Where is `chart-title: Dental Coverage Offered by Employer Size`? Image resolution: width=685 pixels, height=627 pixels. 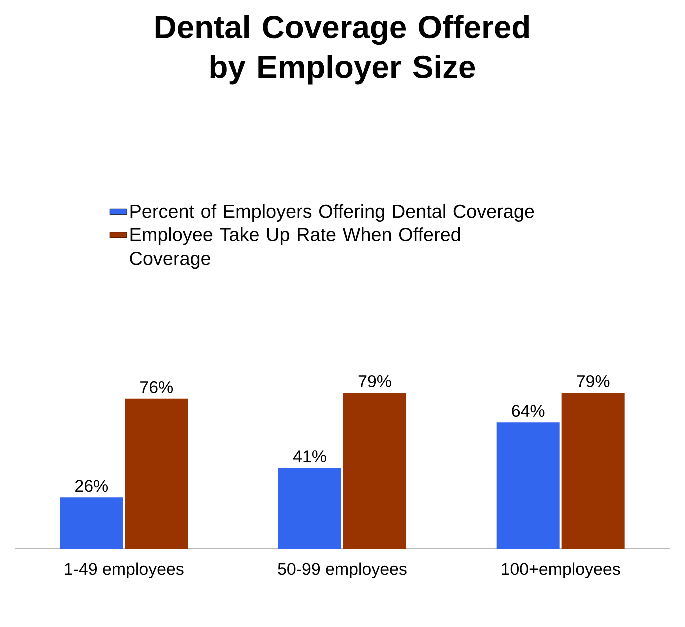
chart-title: Dental Coverage Offered by Employer Size is located at coordinates (343, 50).